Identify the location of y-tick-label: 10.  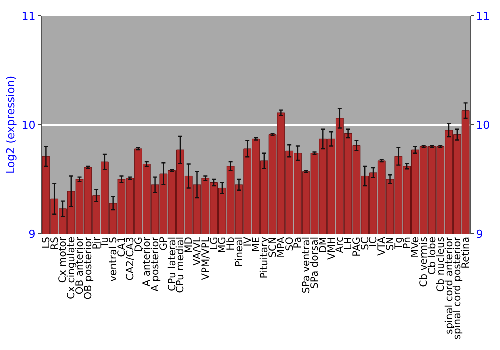
(29, 125).